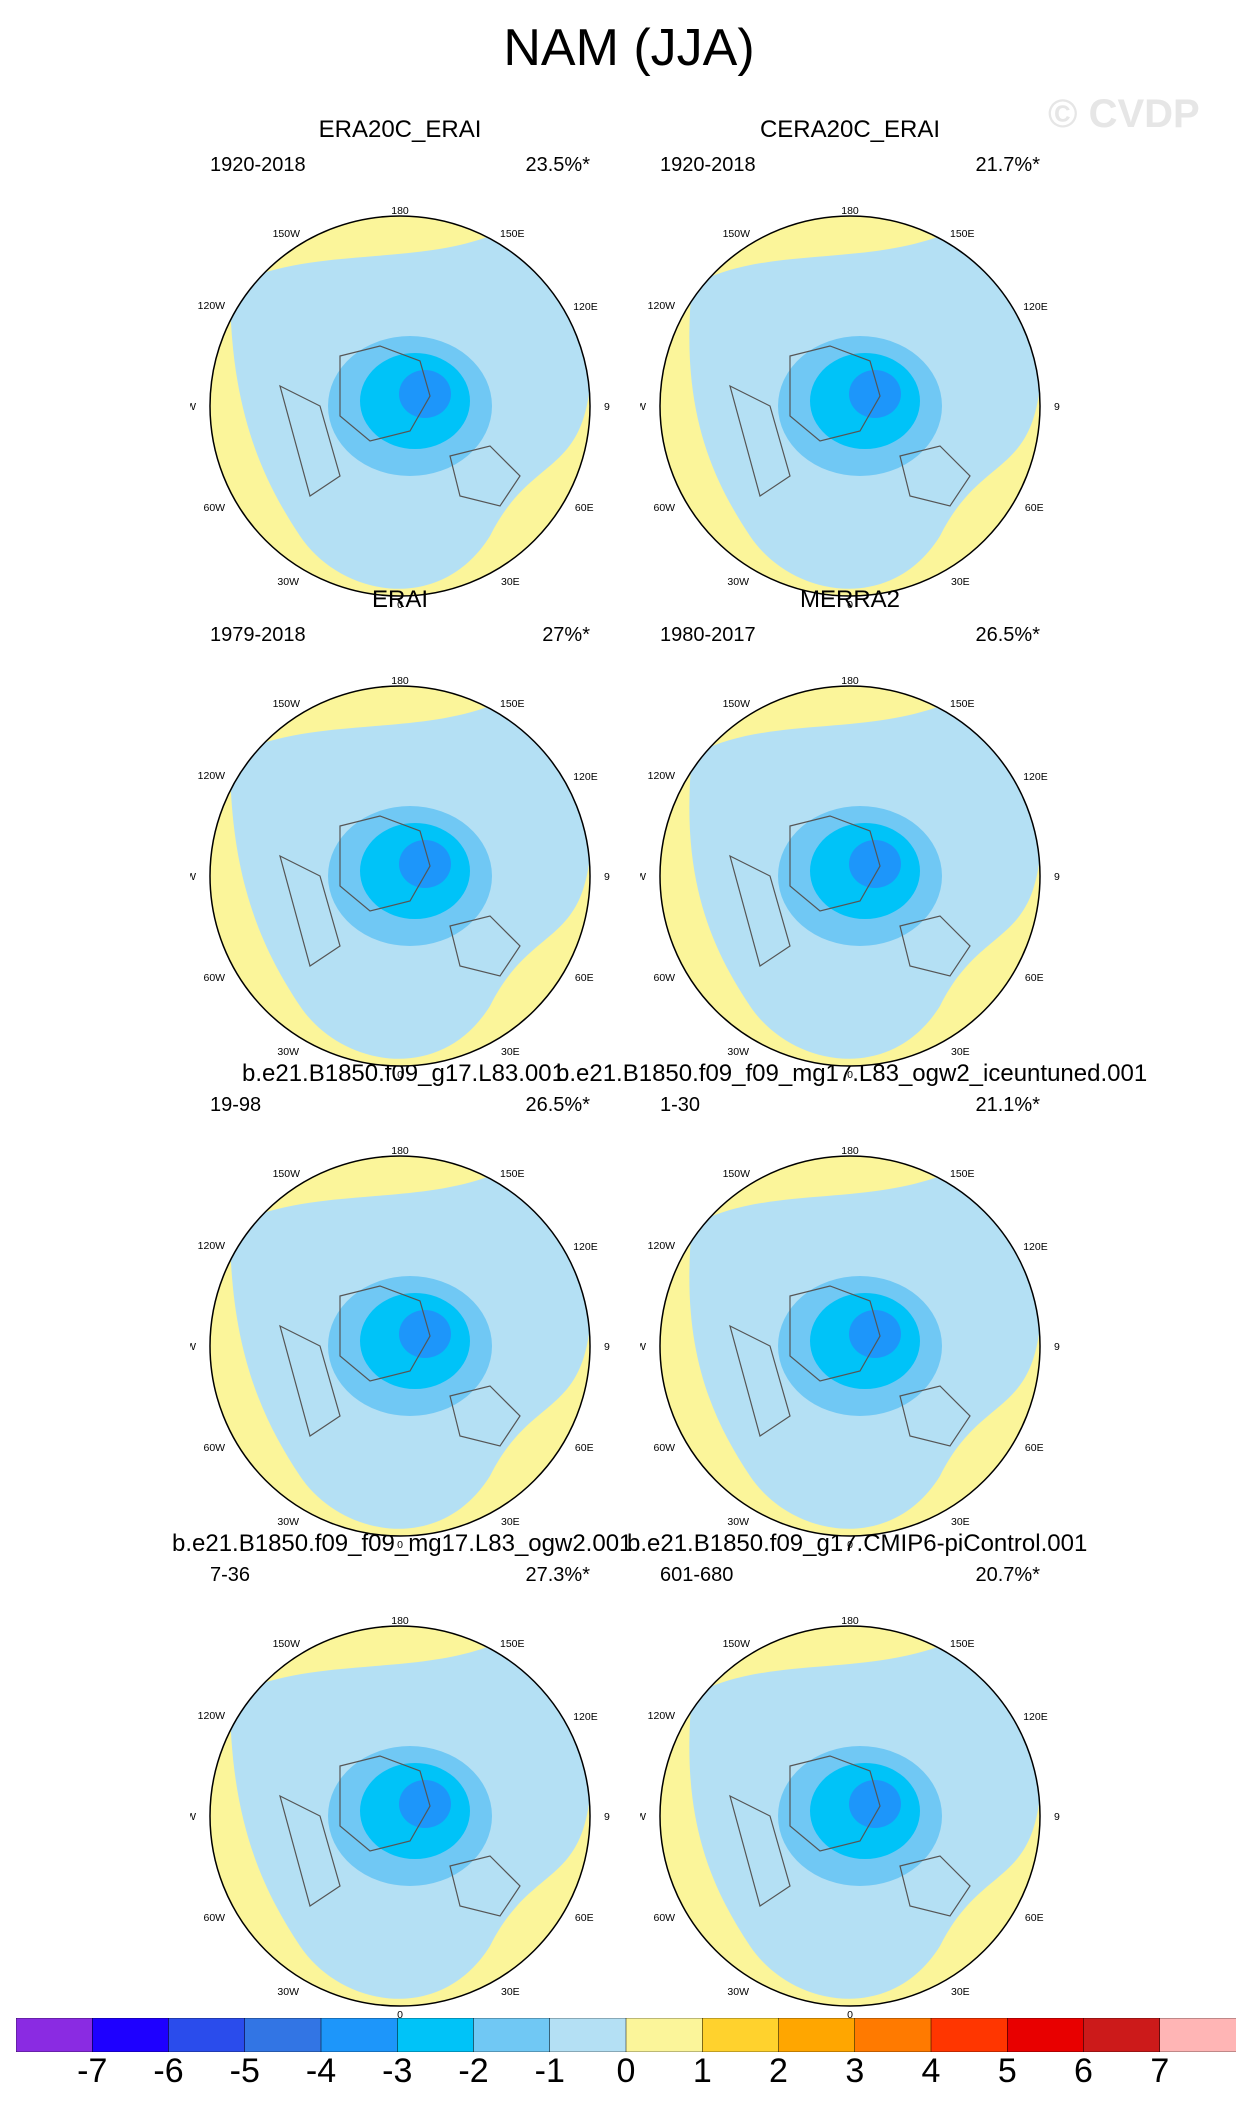 The height and width of the screenshot is (2126, 1258). Describe the element at coordinates (558, 1575) in the screenshot. I see `panel-variance-pct: 27.3%*` at that location.